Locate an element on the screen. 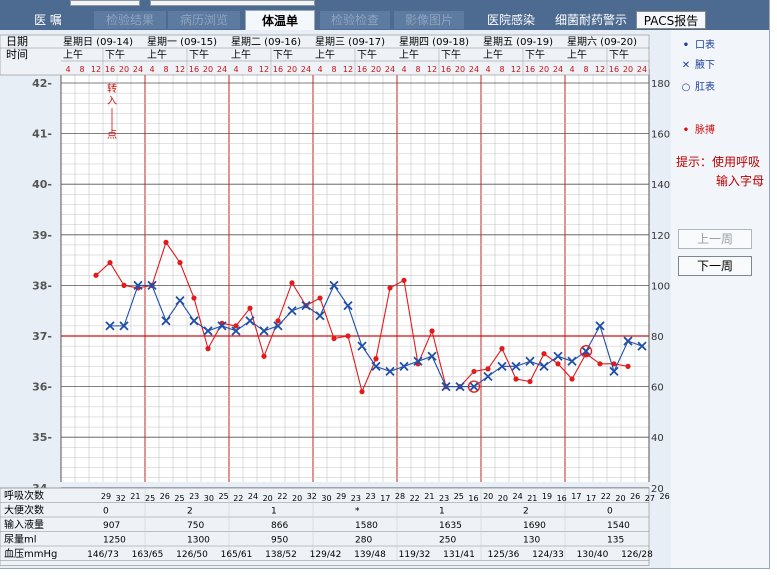  pulse-tick-label: 80 is located at coordinates (657, 337).